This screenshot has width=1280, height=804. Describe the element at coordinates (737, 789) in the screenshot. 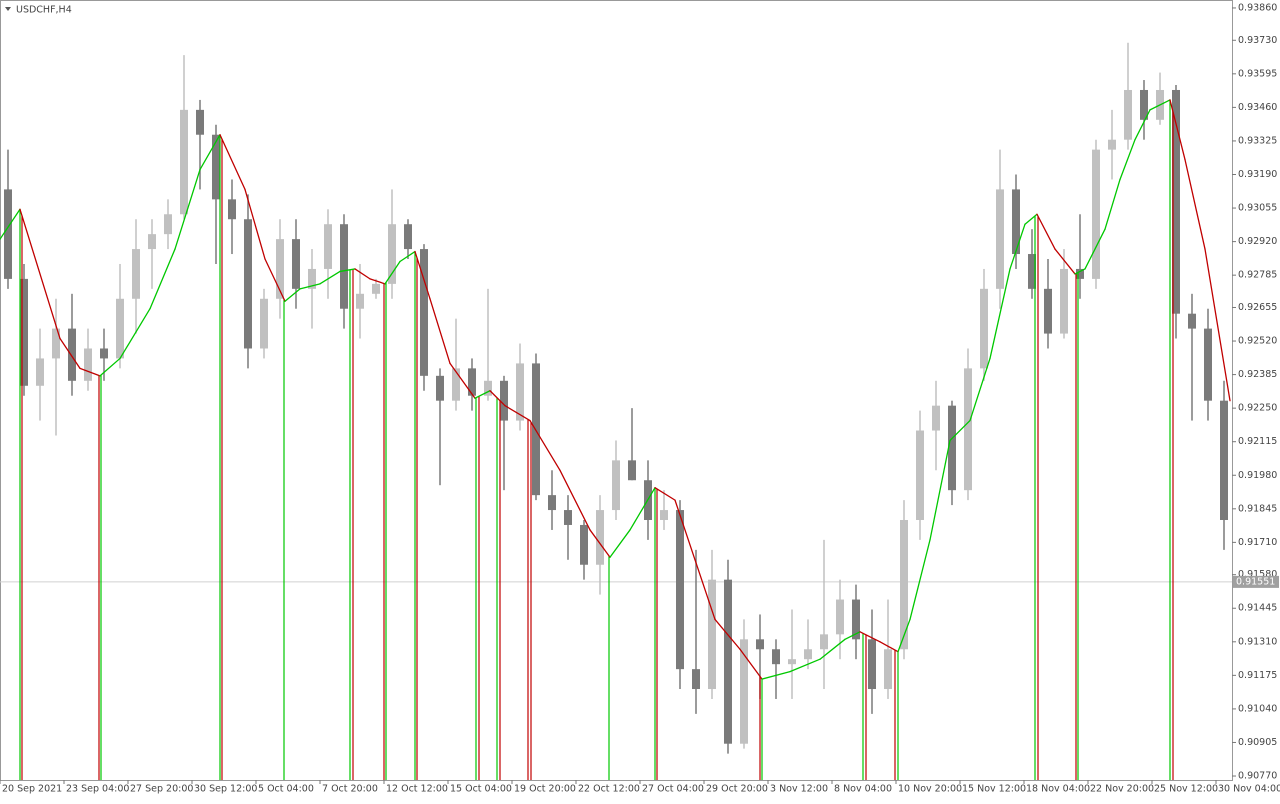

I see `x-tick-label: 29 Oct 20:00` at that location.